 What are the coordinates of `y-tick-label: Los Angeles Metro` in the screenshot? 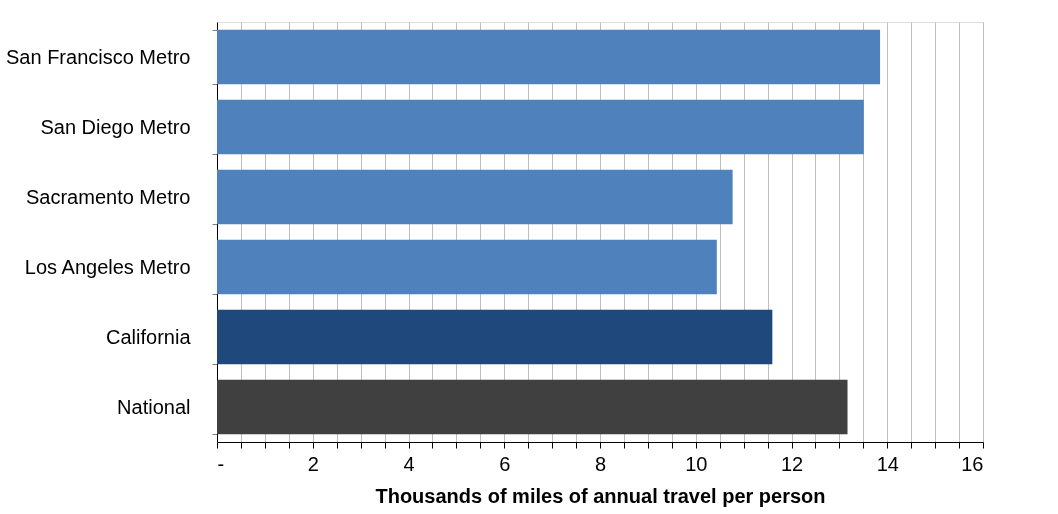 It's located at (107, 266).